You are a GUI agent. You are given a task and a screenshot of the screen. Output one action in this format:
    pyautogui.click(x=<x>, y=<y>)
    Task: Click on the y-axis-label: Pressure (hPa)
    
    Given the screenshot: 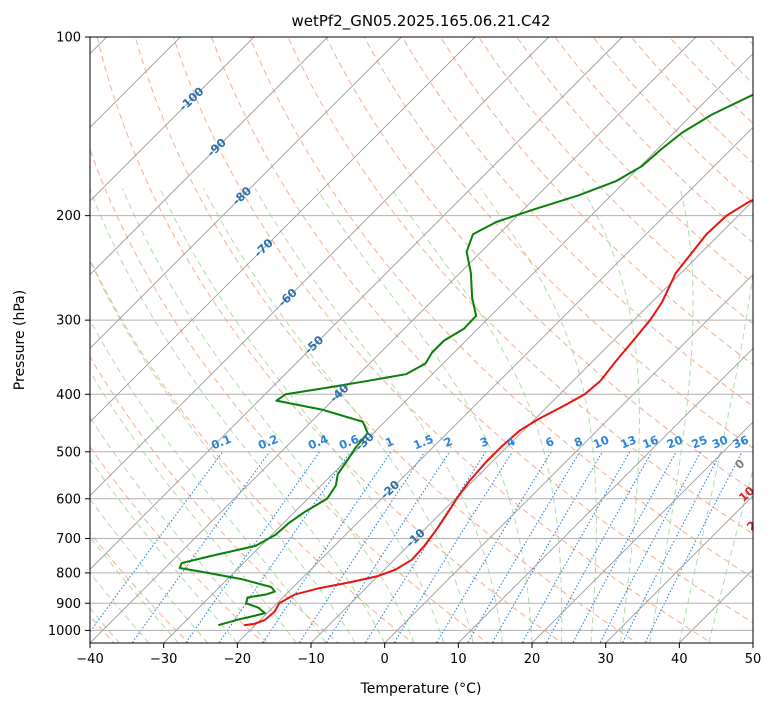 What is the action you would take?
    pyautogui.click(x=20, y=340)
    